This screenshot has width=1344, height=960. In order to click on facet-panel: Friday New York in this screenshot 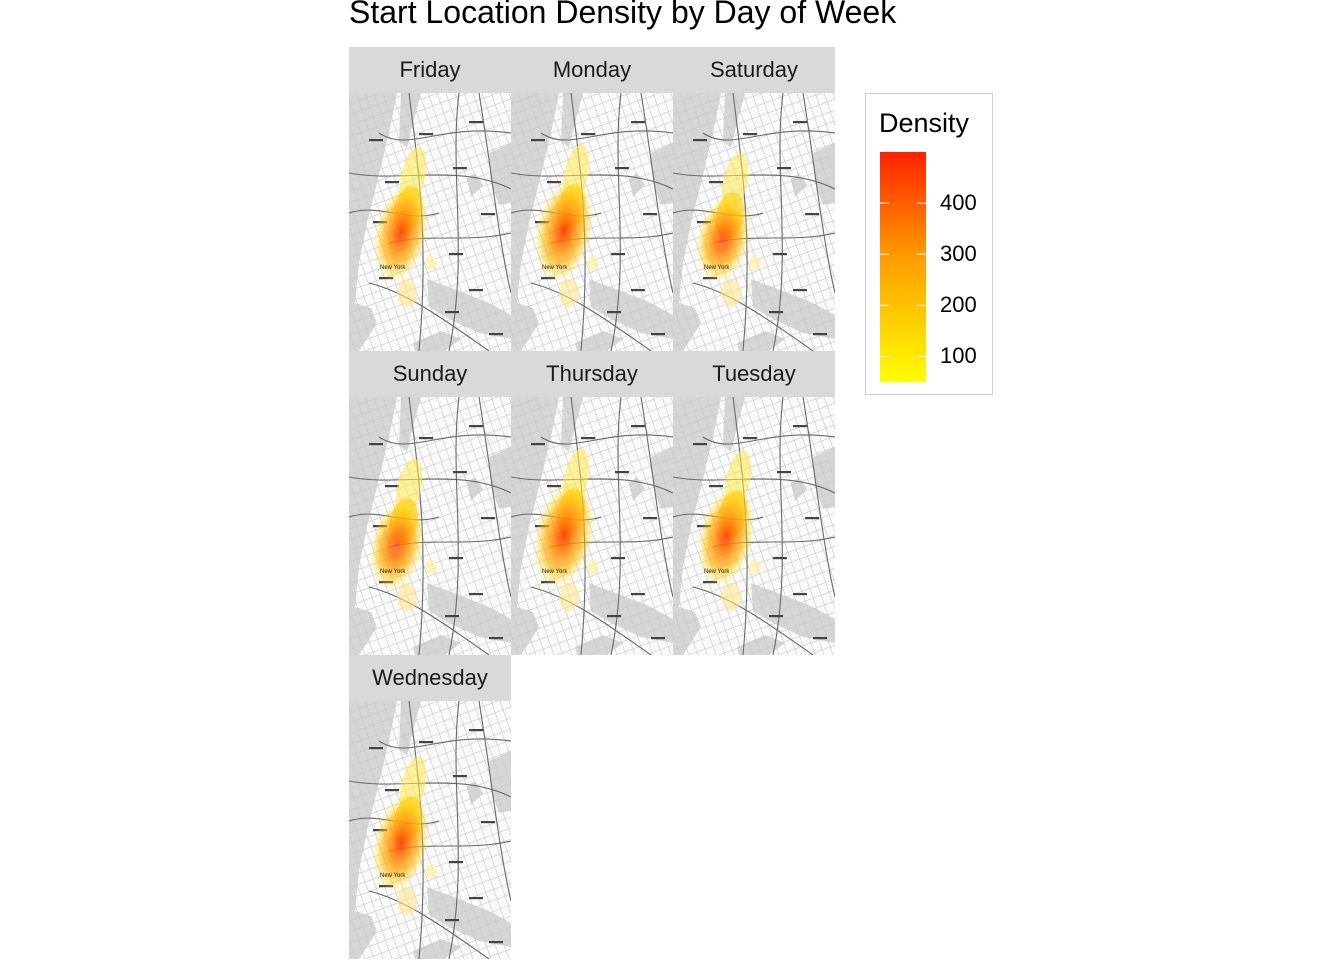, I will do `click(430, 199)`.